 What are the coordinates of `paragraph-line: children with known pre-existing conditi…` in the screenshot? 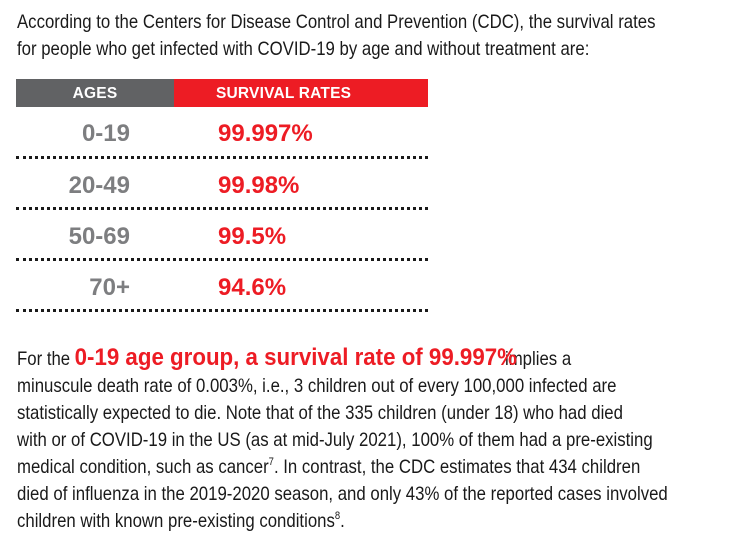 It's located at (342, 521).